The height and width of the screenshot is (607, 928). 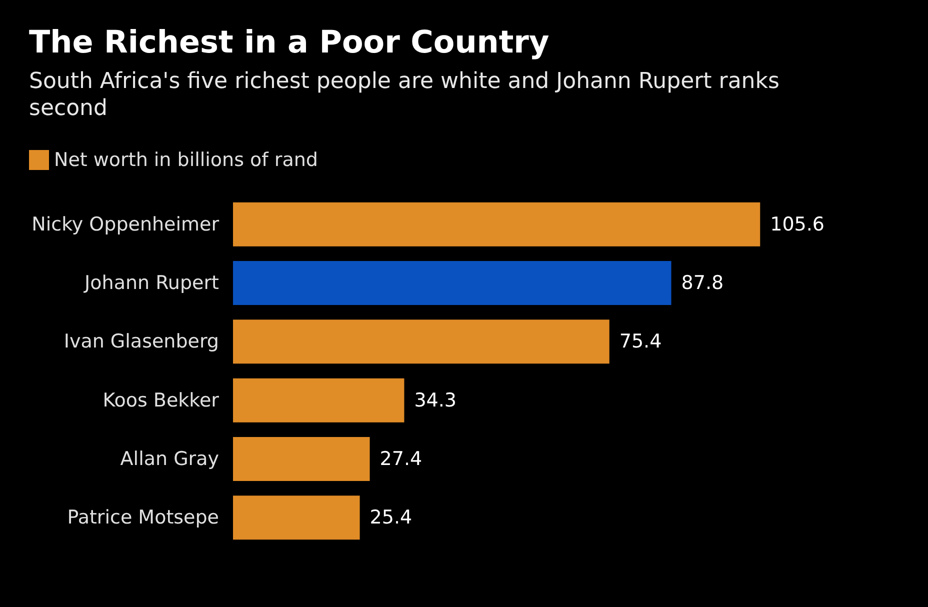 What do you see at coordinates (640, 341) in the screenshot?
I see `data-label: 75.4` at bounding box center [640, 341].